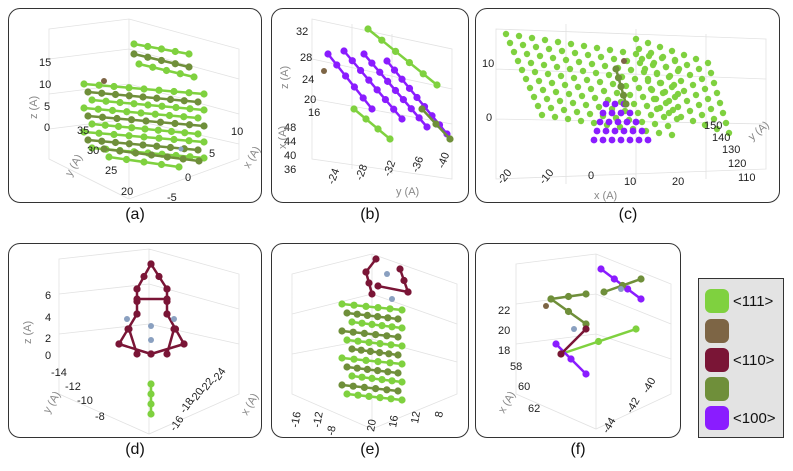 The height and width of the screenshot is (471, 793). Describe the element at coordinates (444, 160) in the screenshot. I see `y-tick: -40` at that location.